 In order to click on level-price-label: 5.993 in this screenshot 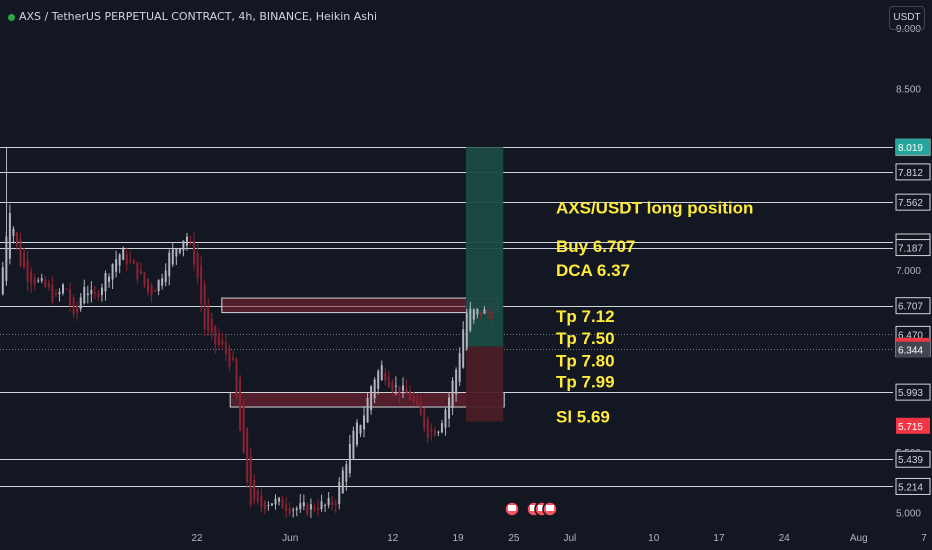, I will do `click(910, 393)`.